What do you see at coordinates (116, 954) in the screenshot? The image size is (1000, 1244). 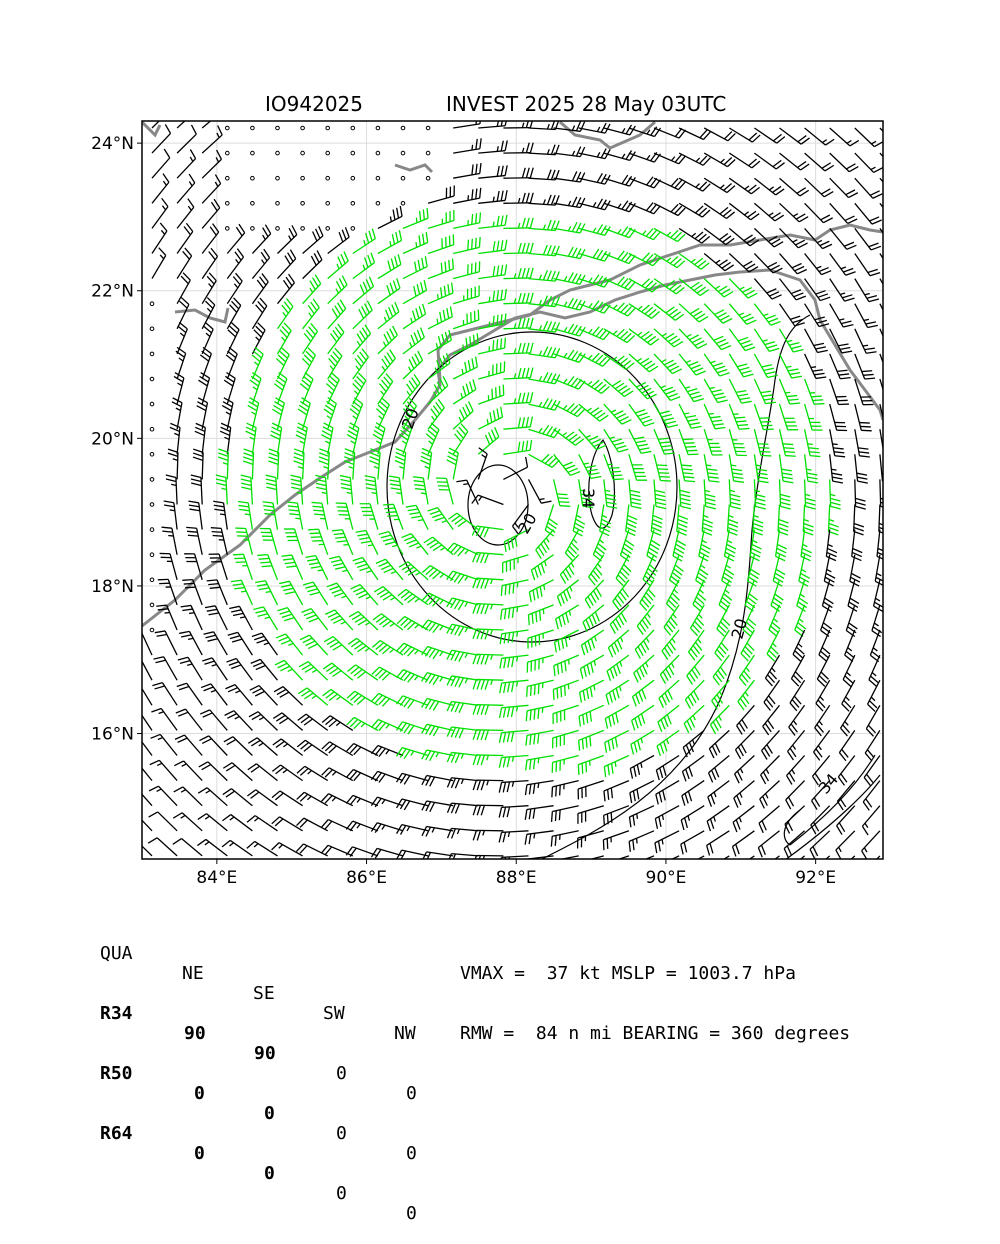 I see `table-cell: QUA` at bounding box center [116, 954].